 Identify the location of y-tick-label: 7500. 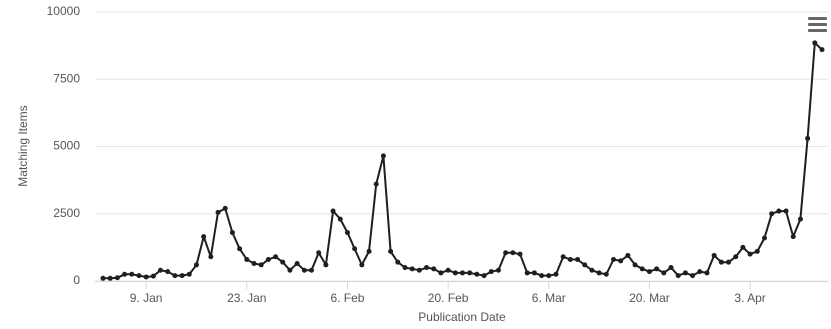
(66, 78).